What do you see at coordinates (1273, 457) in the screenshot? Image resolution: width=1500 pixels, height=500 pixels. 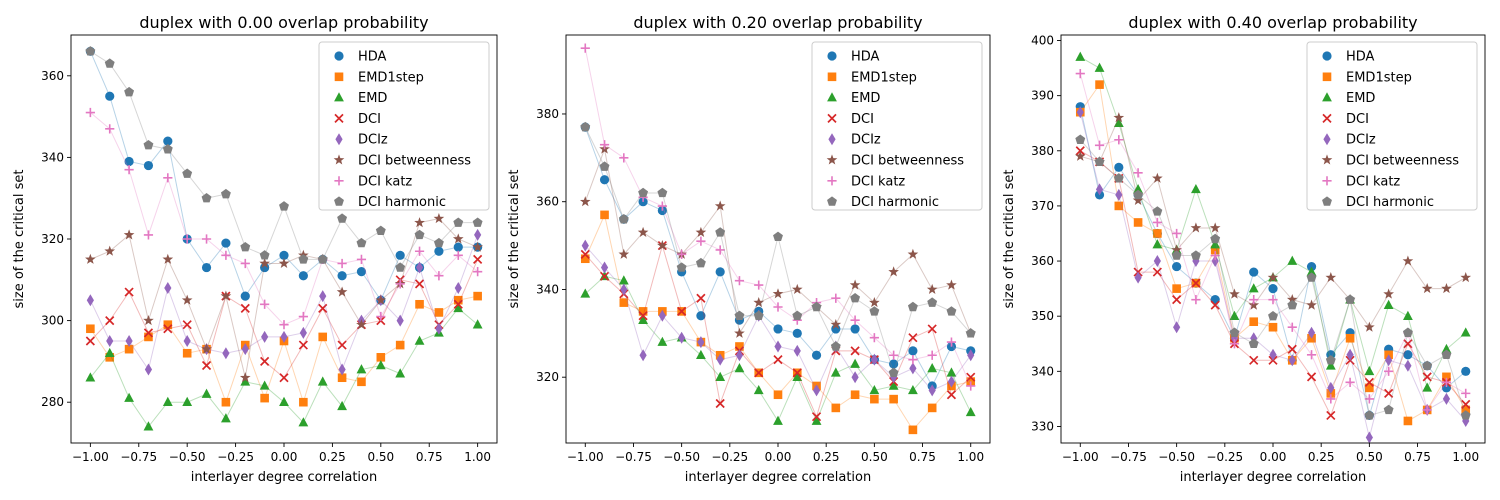 I see `x-tick-label: 0.00` at bounding box center [1273, 457].